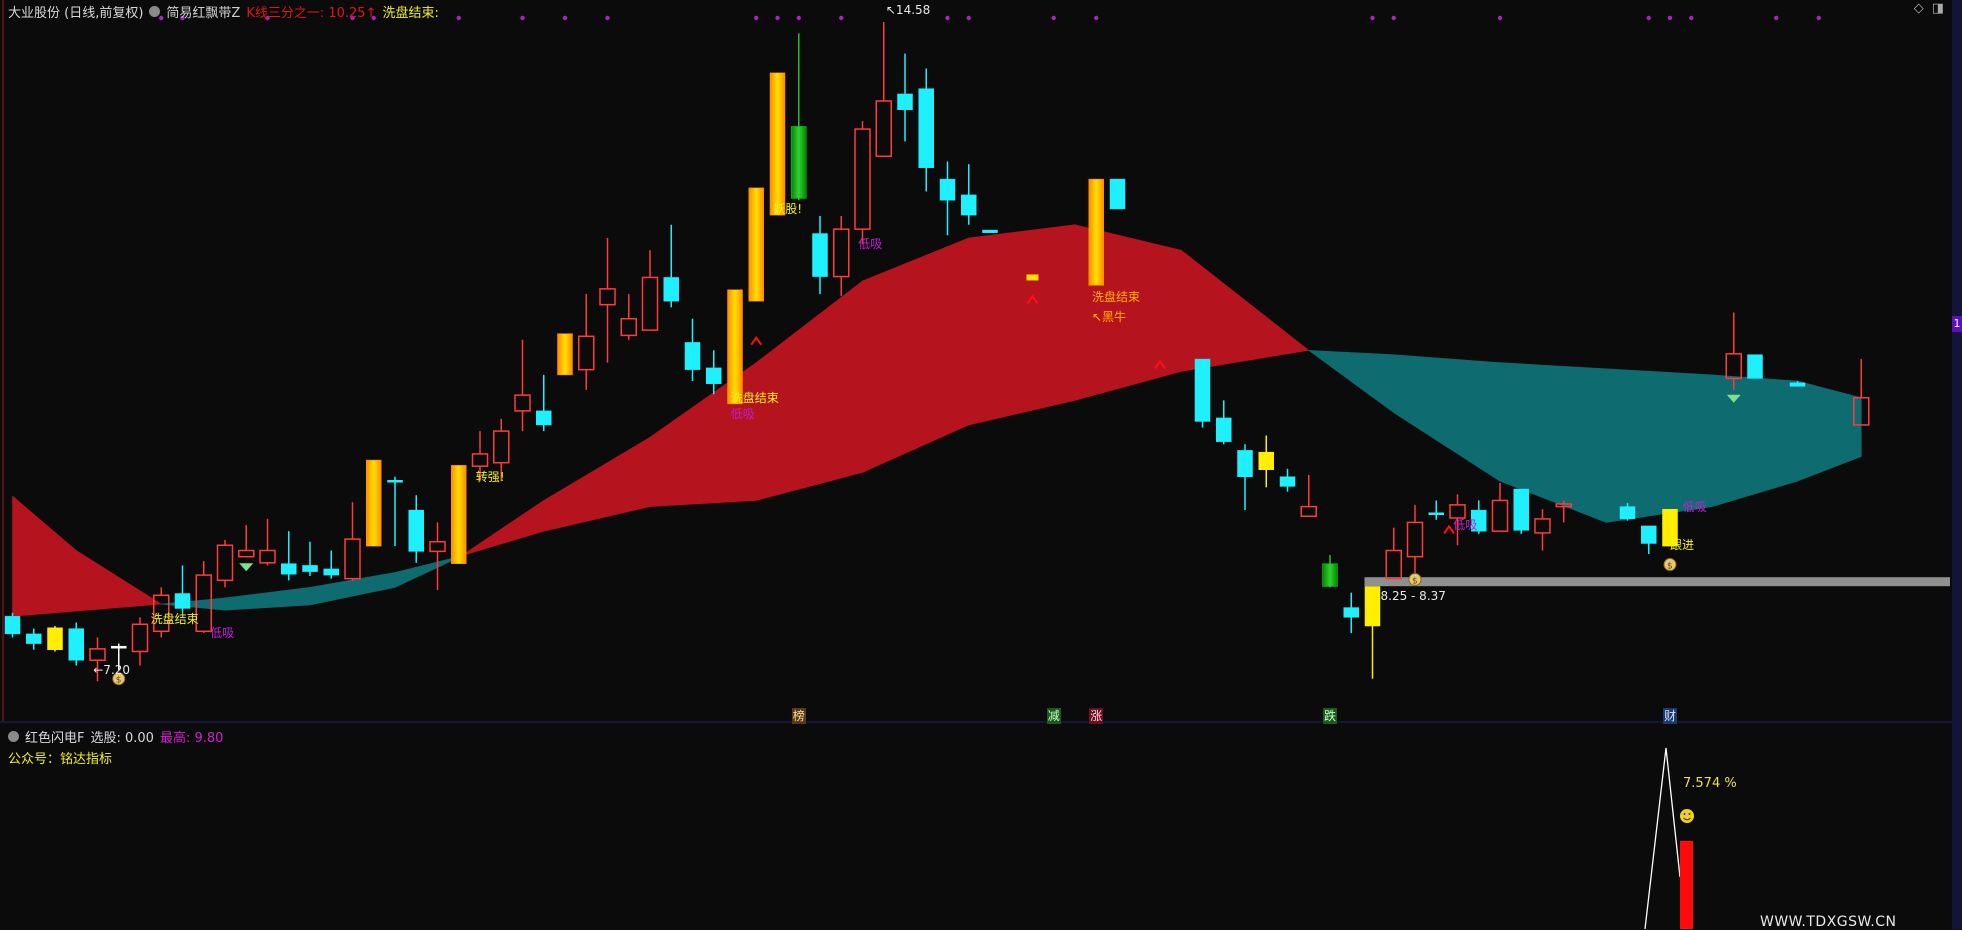  I want to click on indicator-name: 简易红飘带Z, so click(203, 13).